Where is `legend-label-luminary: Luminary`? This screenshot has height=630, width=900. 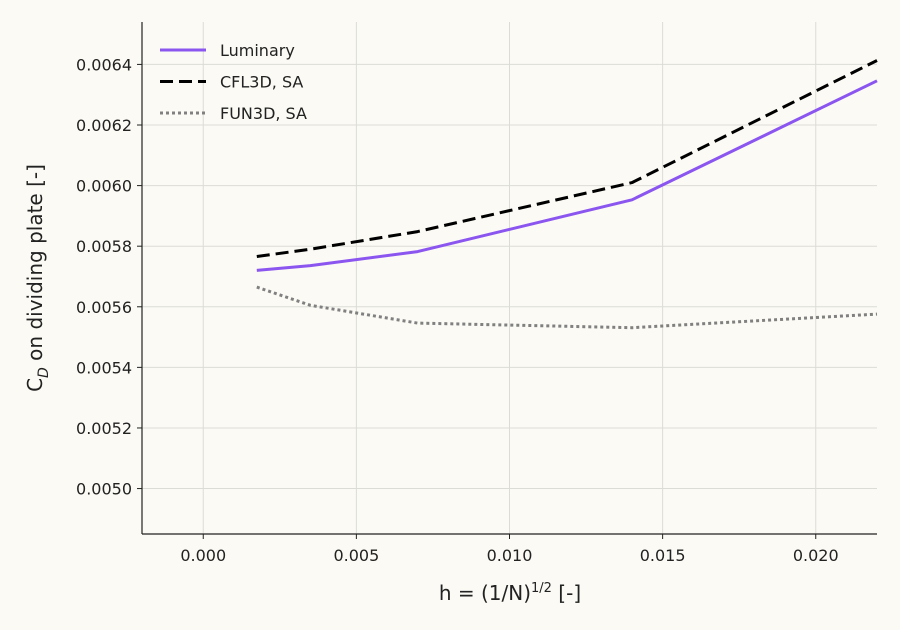
legend-label-luminary: Luminary is located at coordinates (257, 50).